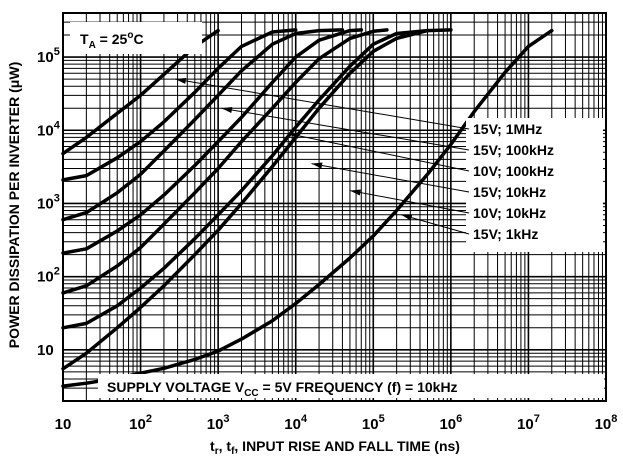  What do you see at coordinates (218, 423) in the screenshot?
I see `x-tick-label: 10³` at bounding box center [218, 423].